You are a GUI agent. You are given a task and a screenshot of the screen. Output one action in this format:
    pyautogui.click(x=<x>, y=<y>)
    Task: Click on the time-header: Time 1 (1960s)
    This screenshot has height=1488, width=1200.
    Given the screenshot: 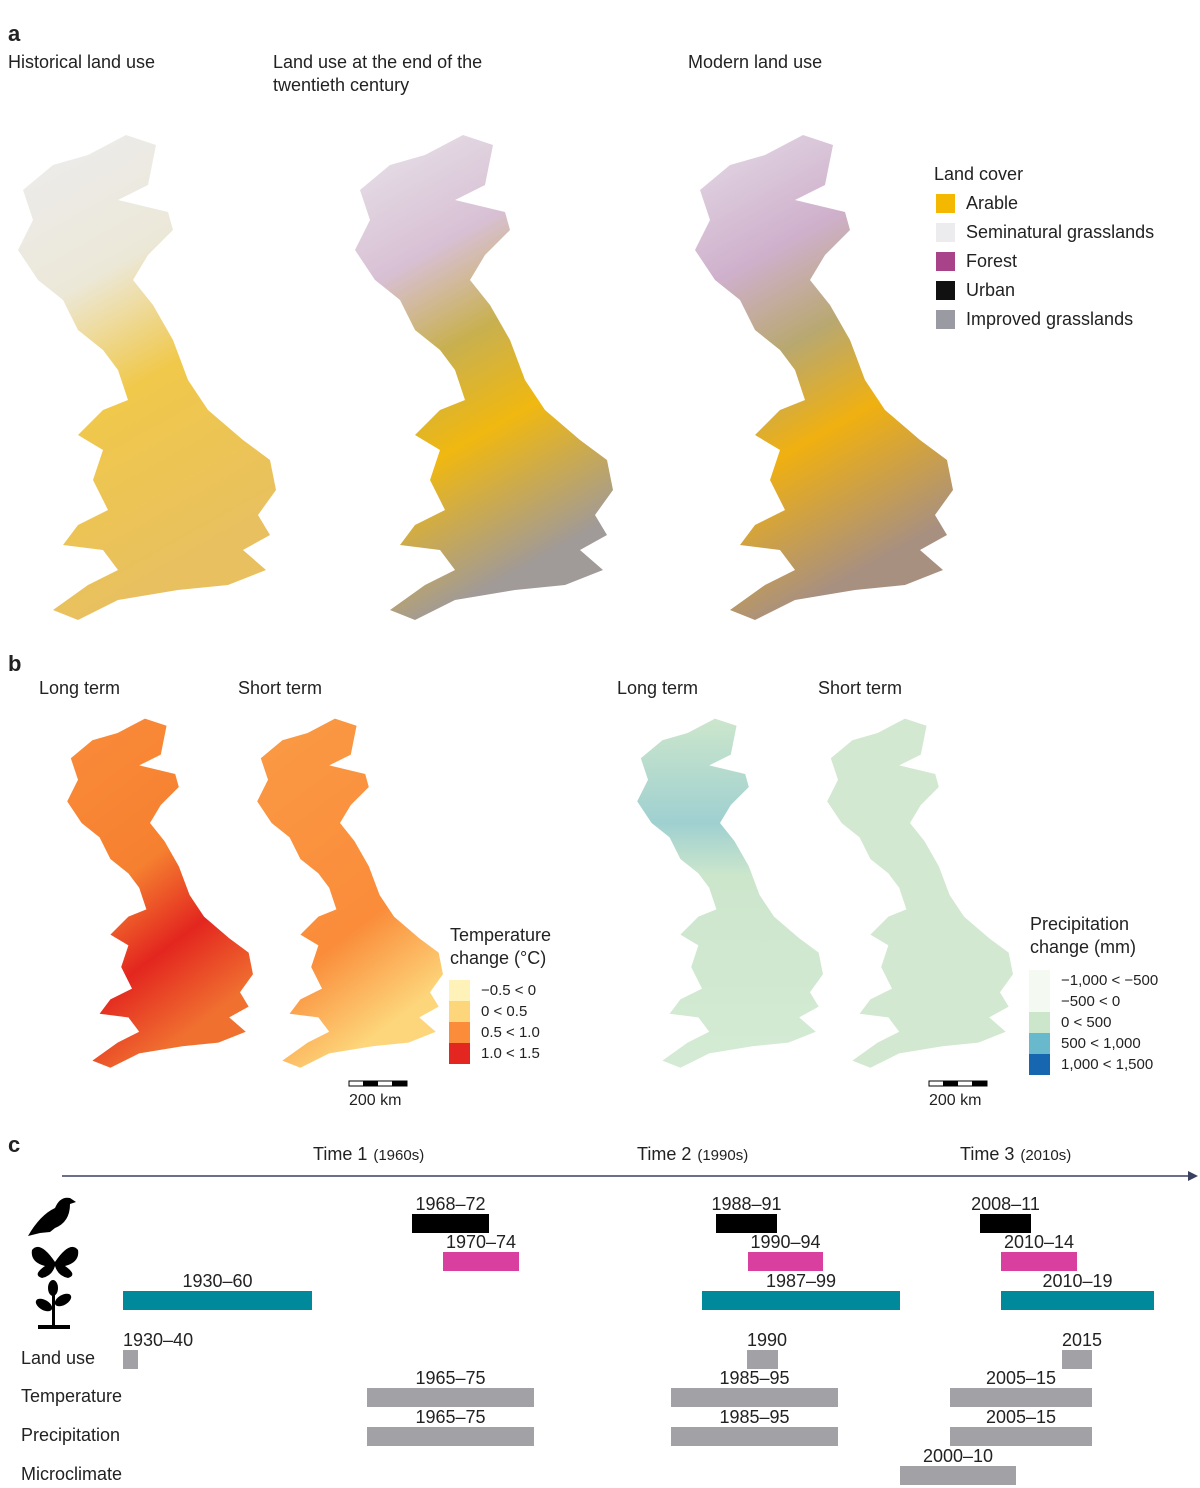 What is the action you would take?
    pyautogui.click(x=368, y=1154)
    